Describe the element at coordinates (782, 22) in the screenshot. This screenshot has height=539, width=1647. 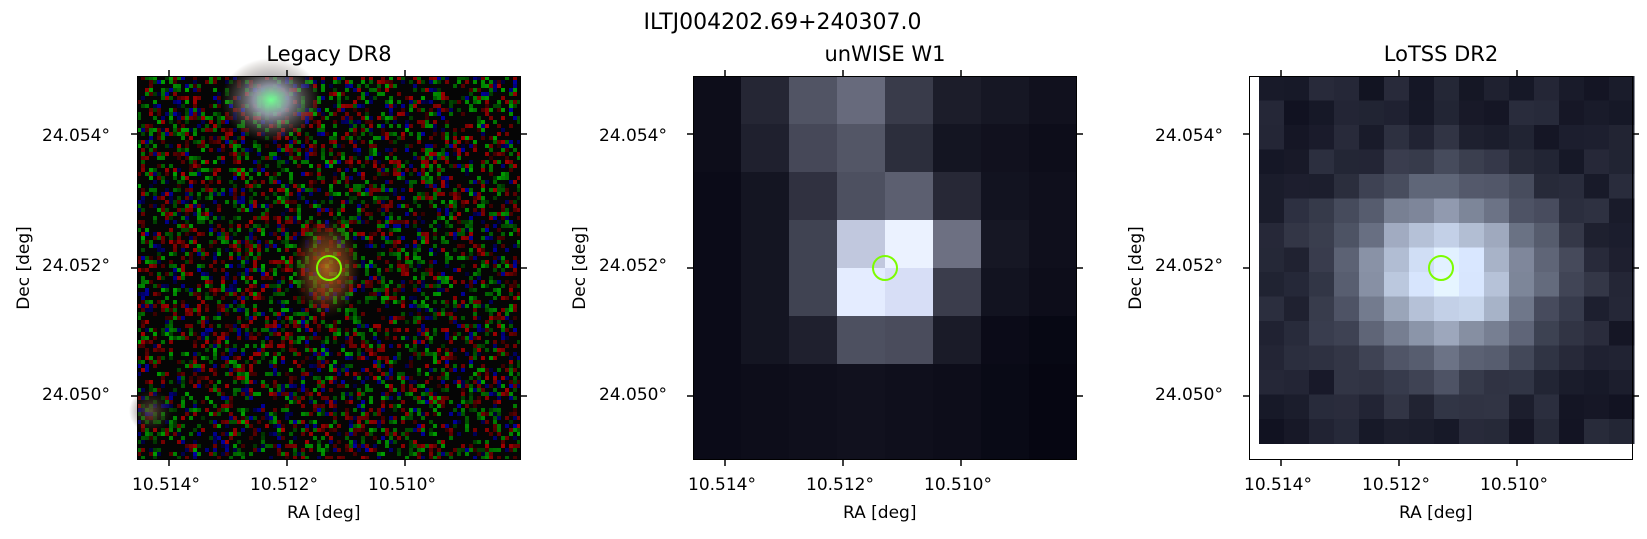
I see `figure-suptitle: ILTJ004202.69+240307.0` at that location.